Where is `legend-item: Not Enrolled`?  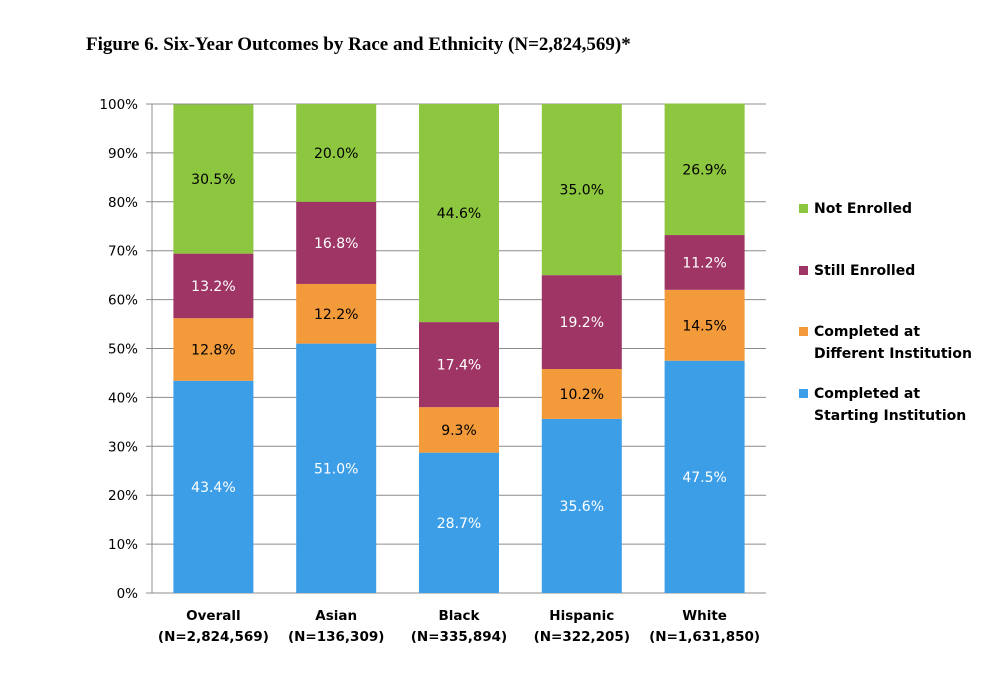 legend-item: Not Enrolled is located at coordinates (855, 209).